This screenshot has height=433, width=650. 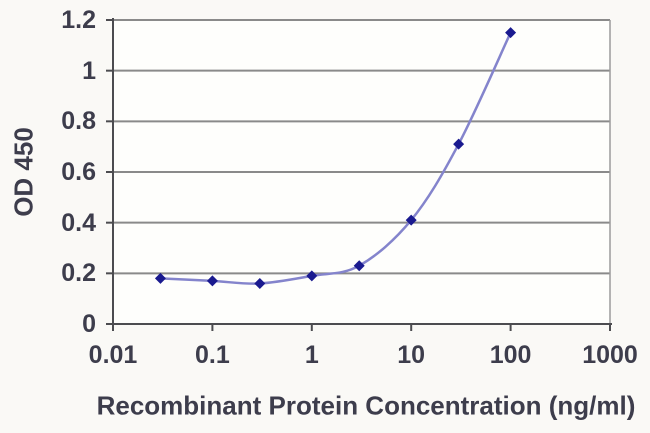 I want to click on y-tick-label: 1, so click(x=89, y=70).